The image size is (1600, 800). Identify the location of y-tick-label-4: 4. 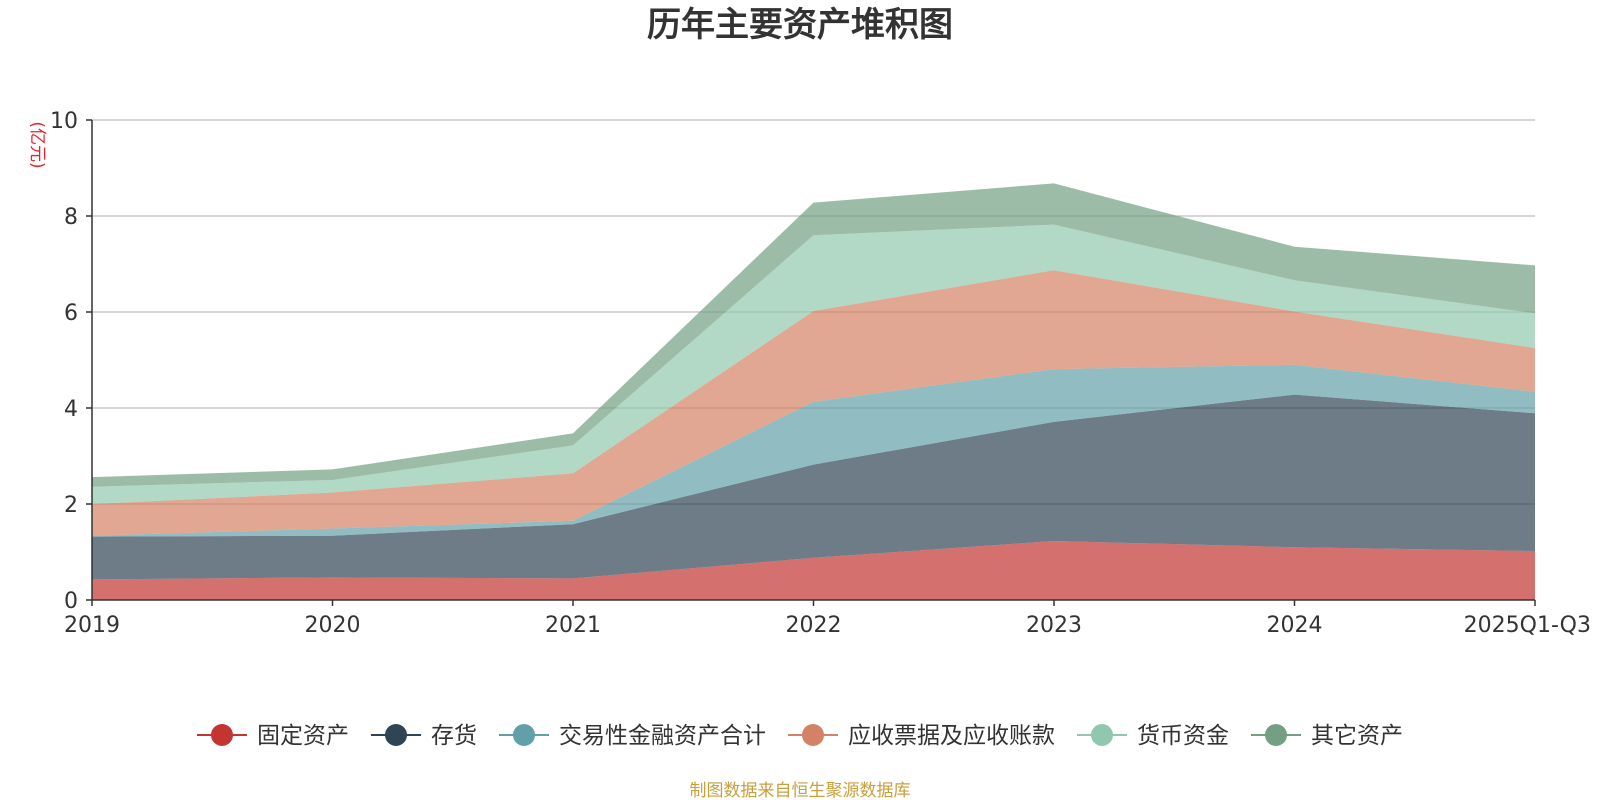
(71, 409).